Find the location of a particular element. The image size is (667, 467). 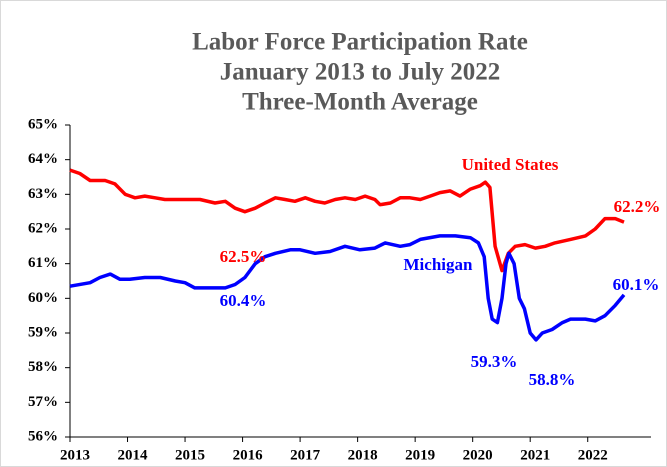

x-tick-label: 2015 is located at coordinates (190, 455).